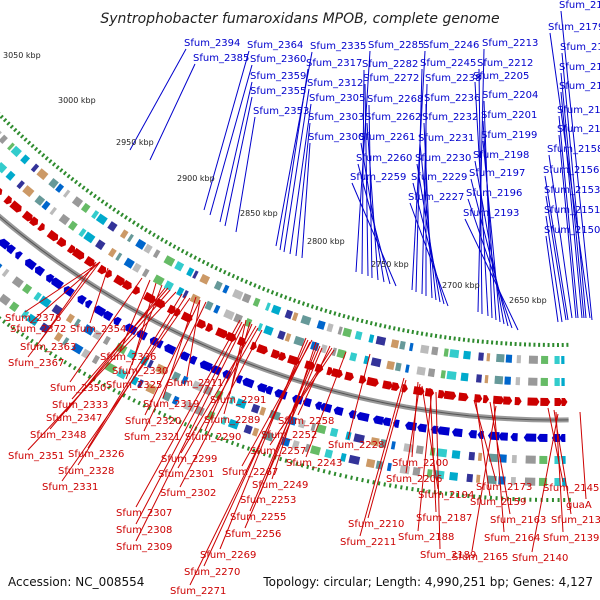  Describe the element at coordinates (98, 329) in the screenshot. I see `reverse-gene-label: Sfum_2354` at that location.